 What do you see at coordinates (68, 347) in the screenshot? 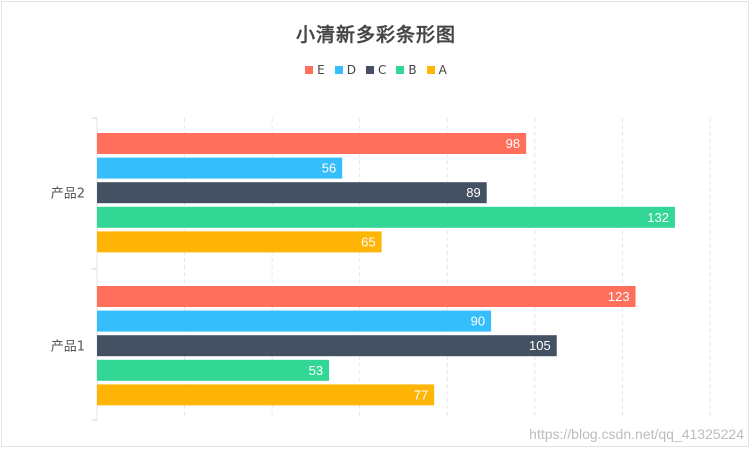
I see `category-label: 产品1` at bounding box center [68, 347].